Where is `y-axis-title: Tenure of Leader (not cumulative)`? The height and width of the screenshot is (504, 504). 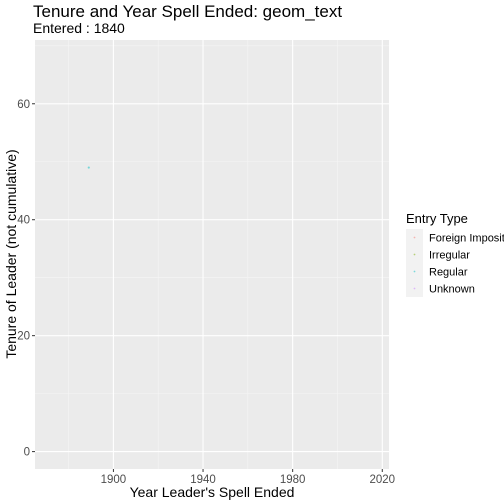
y-axis-title: Tenure of Leader (not cumulative) is located at coordinates (11, 253).